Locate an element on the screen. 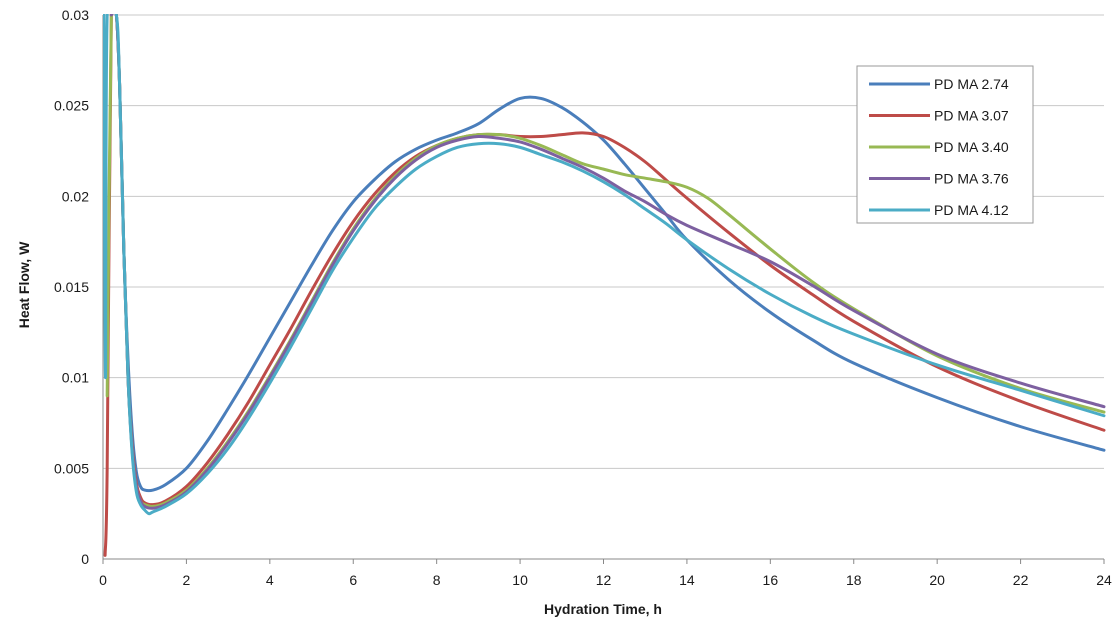  x-tick-label: 8 is located at coordinates (437, 580).